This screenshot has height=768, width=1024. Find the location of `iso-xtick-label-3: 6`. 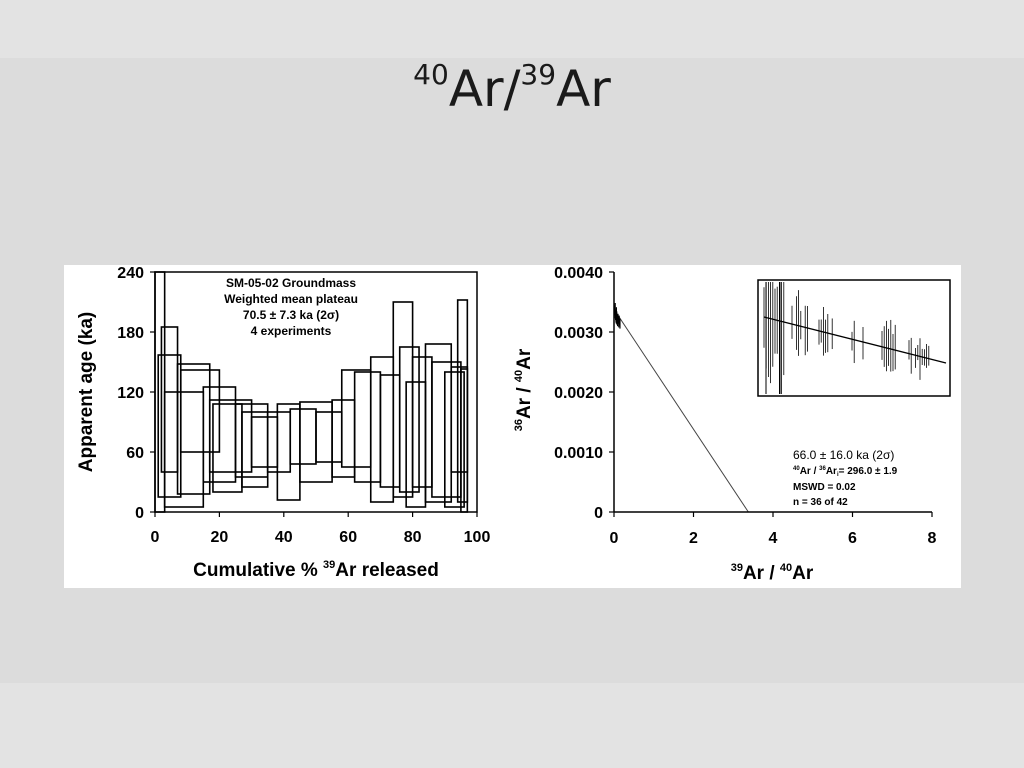

iso-xtick-label-3: 6 is located at coordinates (852, 538).